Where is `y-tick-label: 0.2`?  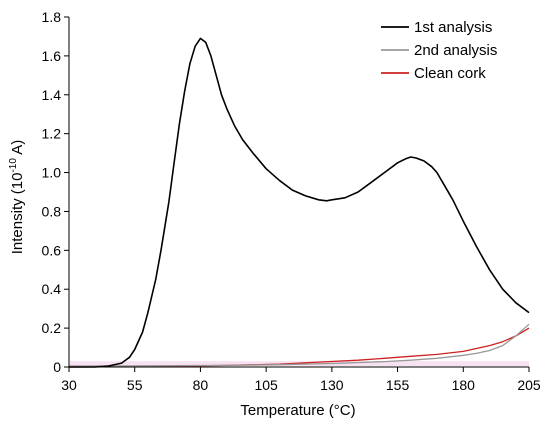 y-tick-label: 0.2 is located at coordinates (52, 328).